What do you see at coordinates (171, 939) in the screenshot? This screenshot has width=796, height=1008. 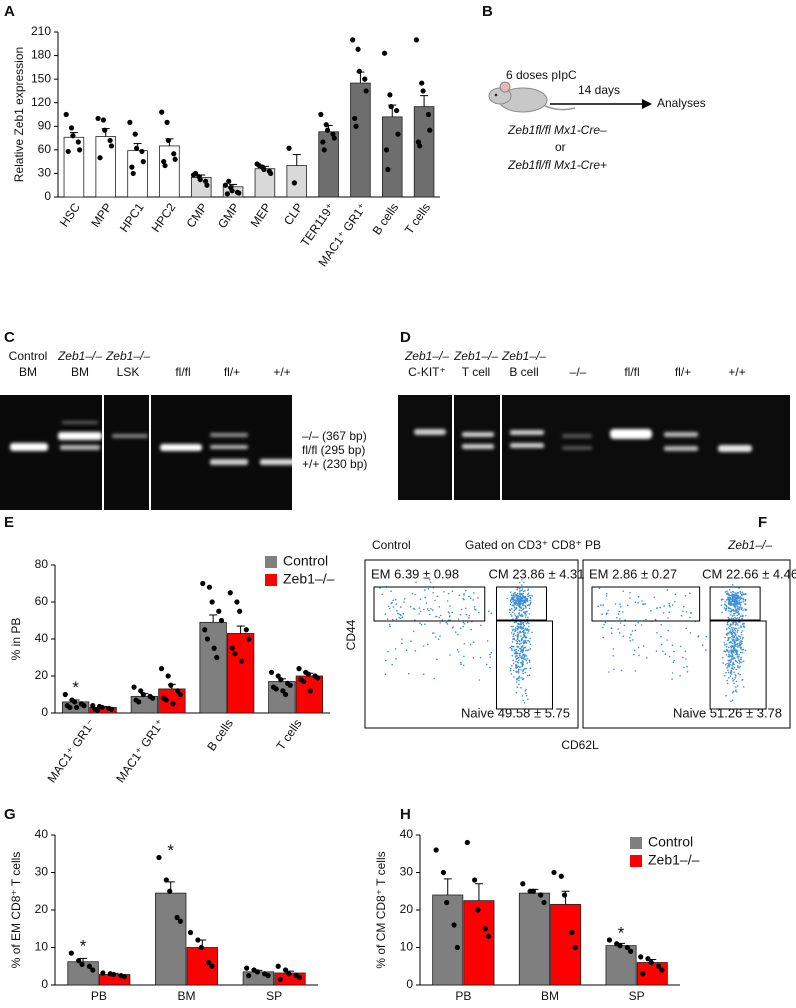 I see `bar` at bounding box center [171, 939].